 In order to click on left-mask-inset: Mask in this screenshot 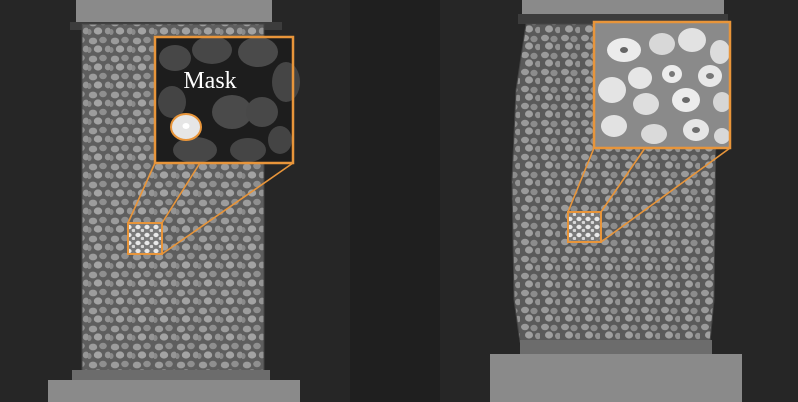, I will do `click(226, 100)`.